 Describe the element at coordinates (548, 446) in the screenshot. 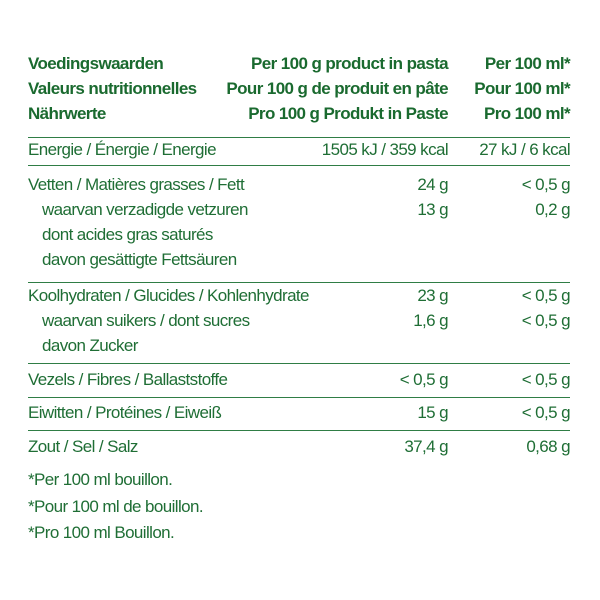

I see `value-per-100ml: 0,68 g` at that location.